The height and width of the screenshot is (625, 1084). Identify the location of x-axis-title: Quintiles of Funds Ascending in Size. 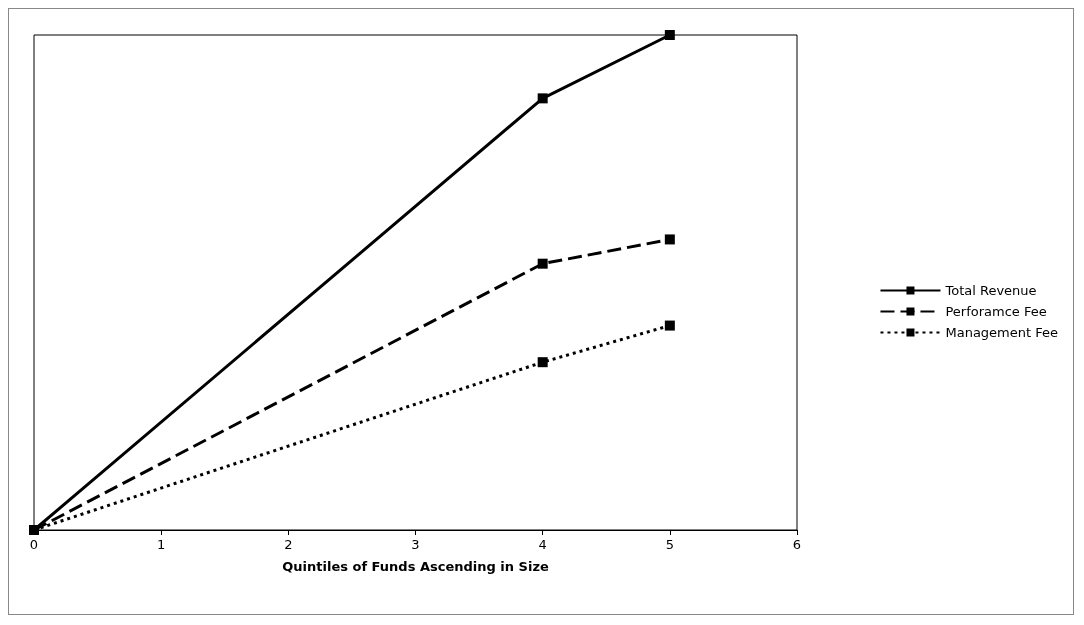
(415, 566).